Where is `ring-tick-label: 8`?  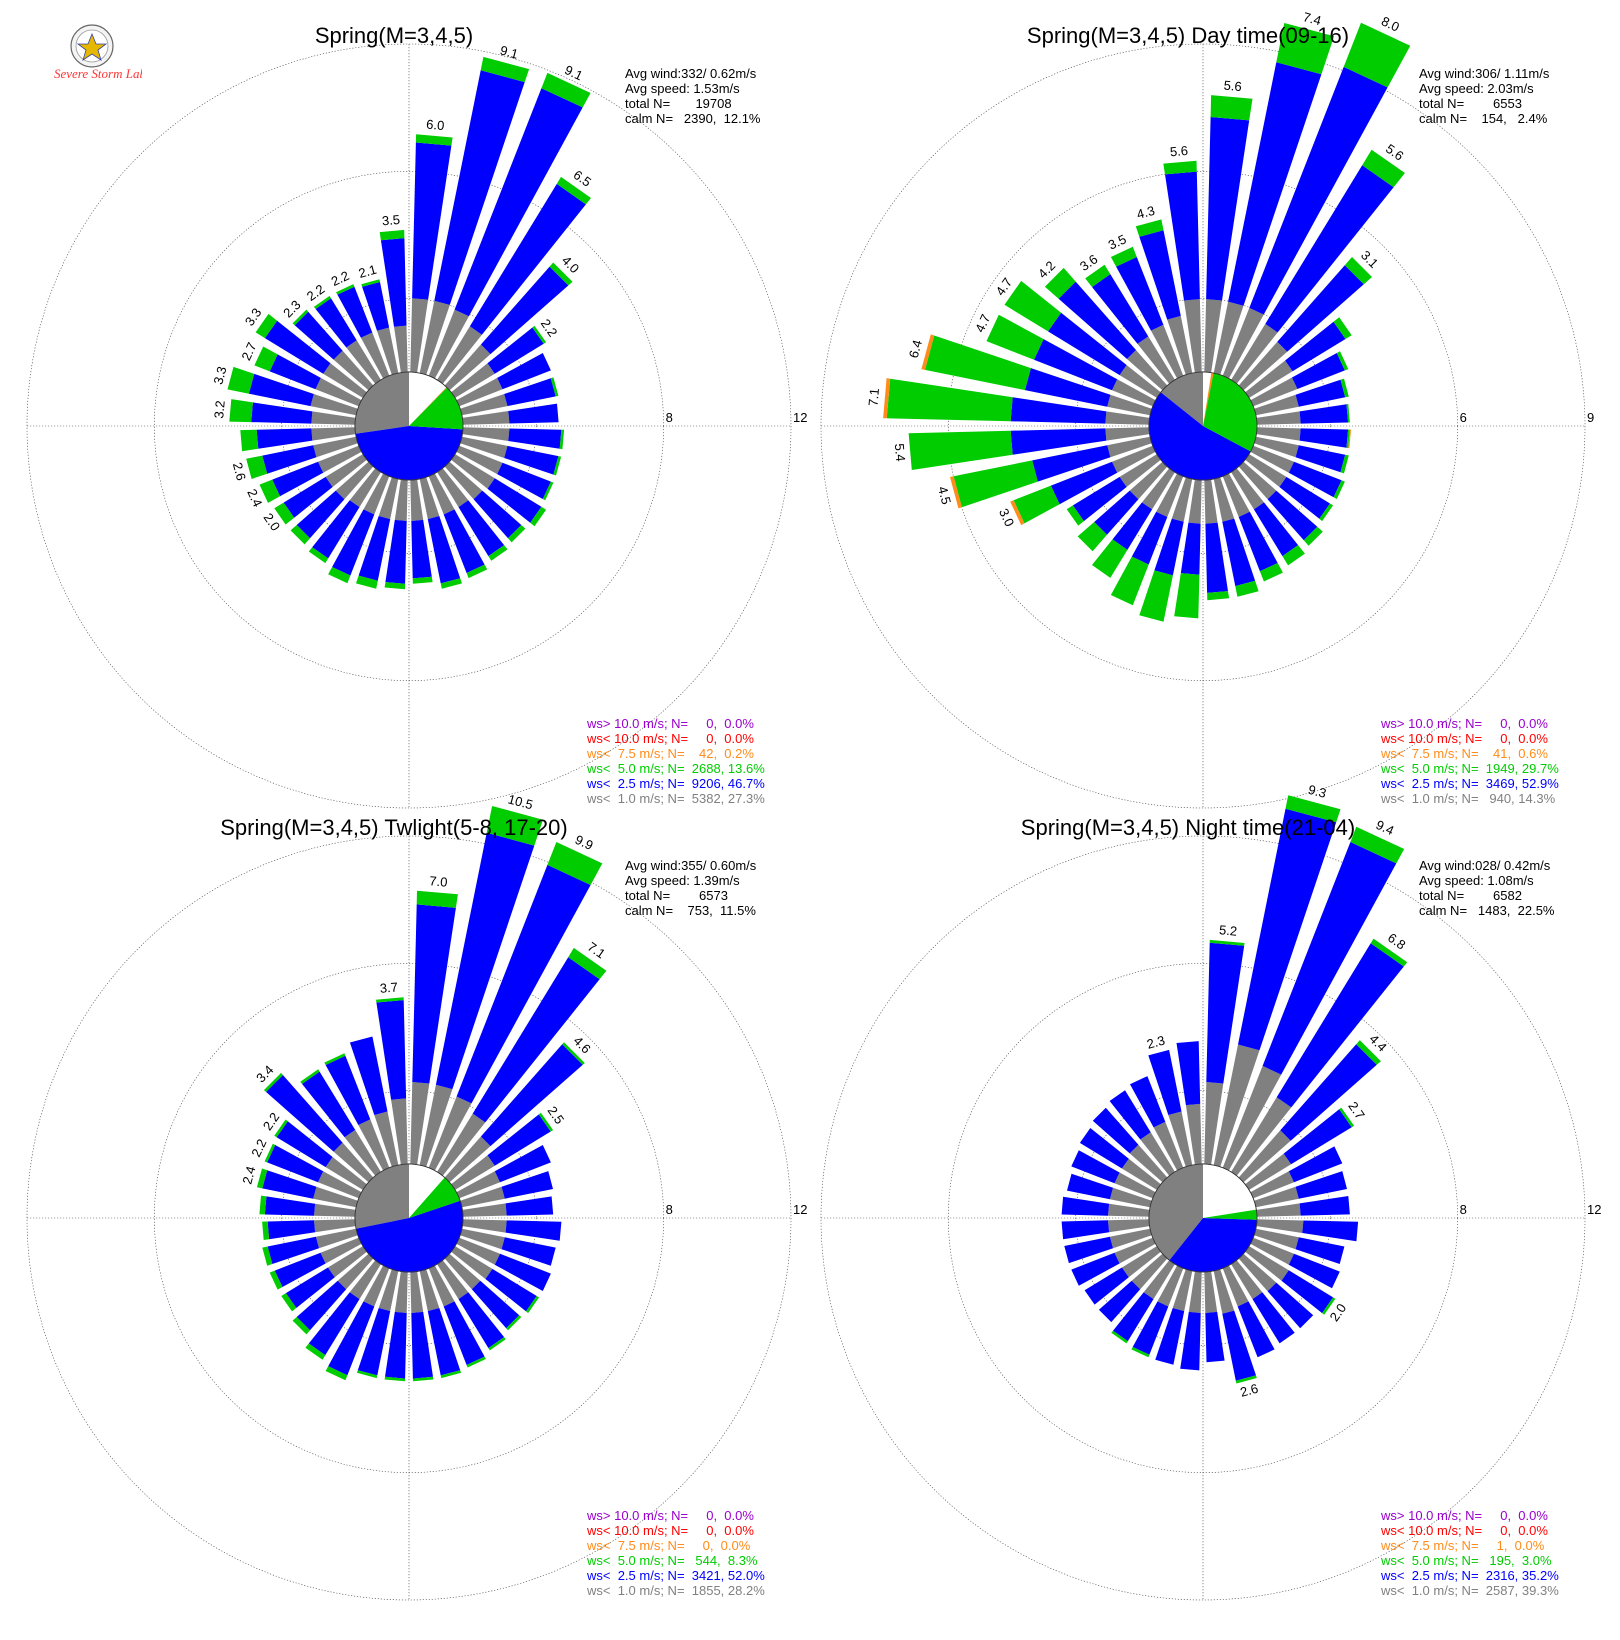
ring-tick-label: 8 is located at coordinates (669, 417).